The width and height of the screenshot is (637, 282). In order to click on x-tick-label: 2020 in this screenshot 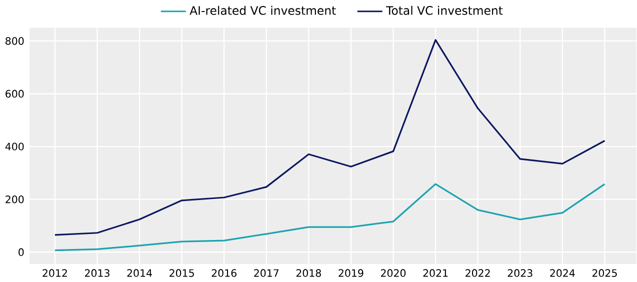, I will do `click(393, 273)`.